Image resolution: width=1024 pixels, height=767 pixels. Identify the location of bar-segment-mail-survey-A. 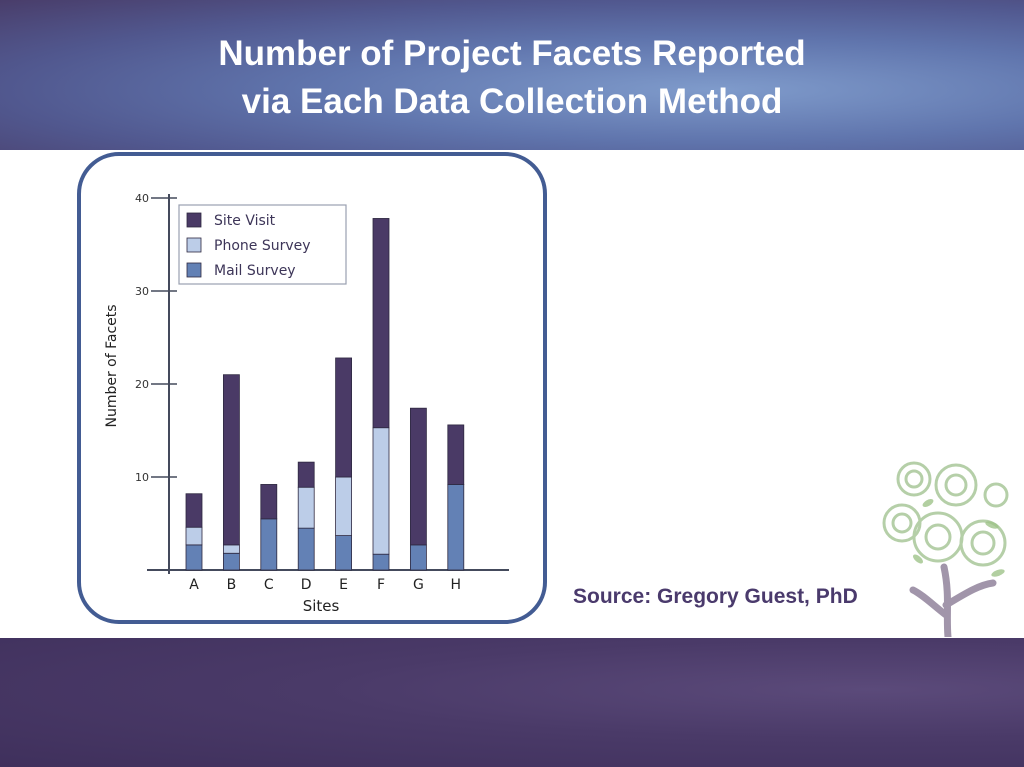
(194, 557).